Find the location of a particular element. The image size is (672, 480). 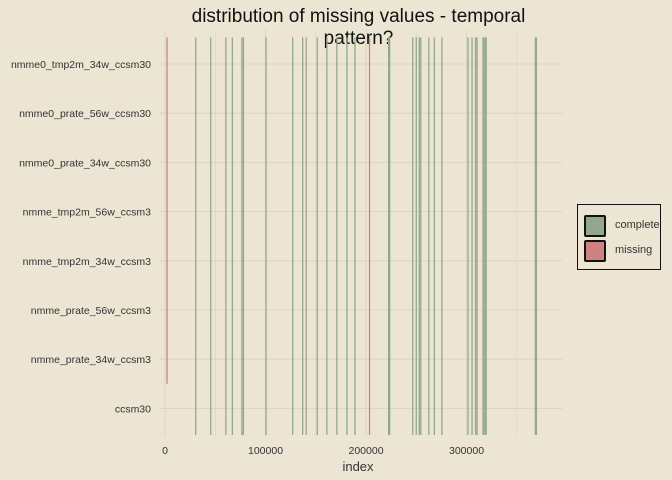

x-tick-label: 100000 is located at coordinates (265, 451).